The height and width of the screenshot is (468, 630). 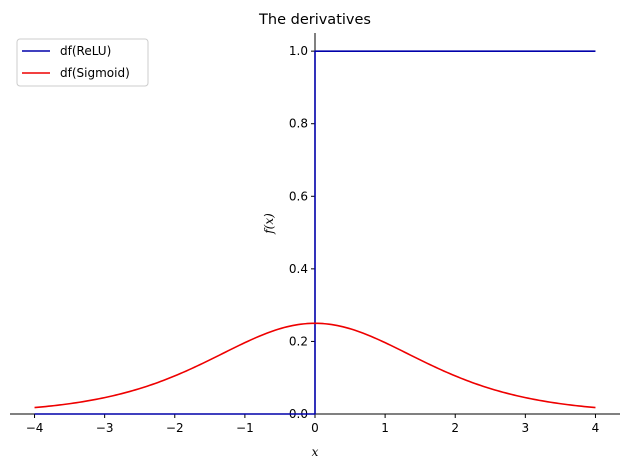 I want to click on y-axis-label: f(x), so click(x=269, y=224).